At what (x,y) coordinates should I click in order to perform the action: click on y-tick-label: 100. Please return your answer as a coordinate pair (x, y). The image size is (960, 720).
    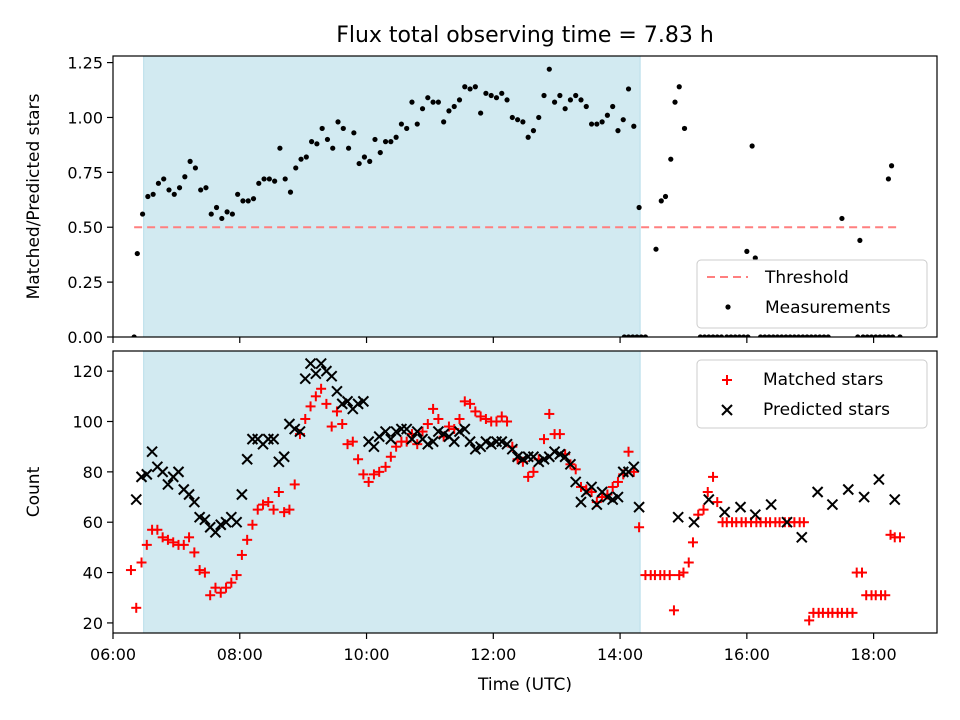
    Looking at the image, I should click on (87, 422).